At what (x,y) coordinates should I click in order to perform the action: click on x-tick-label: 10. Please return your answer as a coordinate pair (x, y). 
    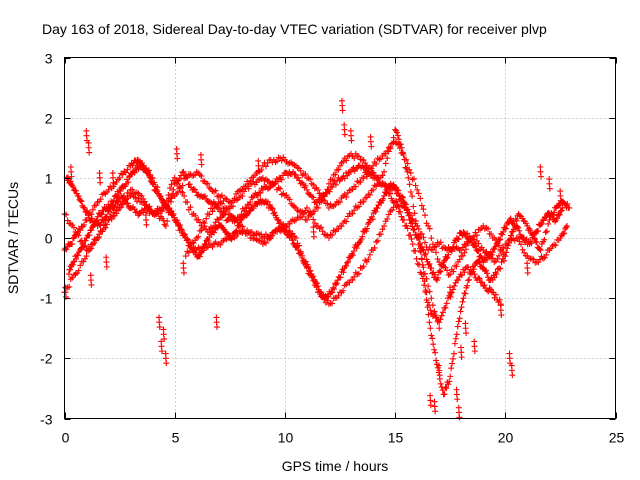
    Looking at the image, I should click on (286, 438).